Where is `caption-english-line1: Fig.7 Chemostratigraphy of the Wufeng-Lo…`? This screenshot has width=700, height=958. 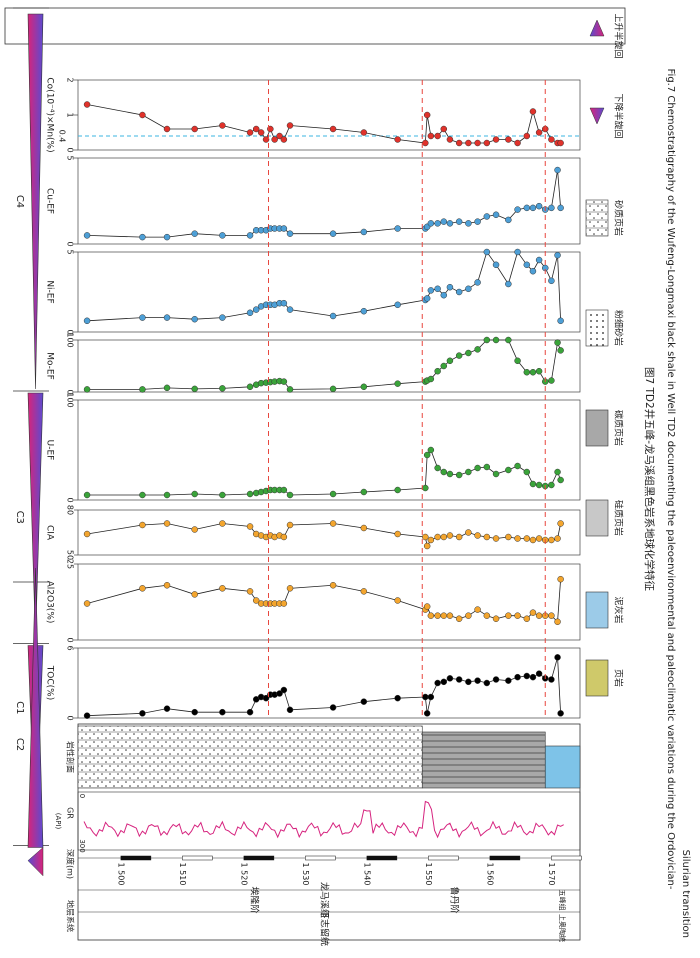 caption-english-line1: Fig.7 Chemostratigraphy of the Wufeng-Lo… is located at coordinates (670, 479).